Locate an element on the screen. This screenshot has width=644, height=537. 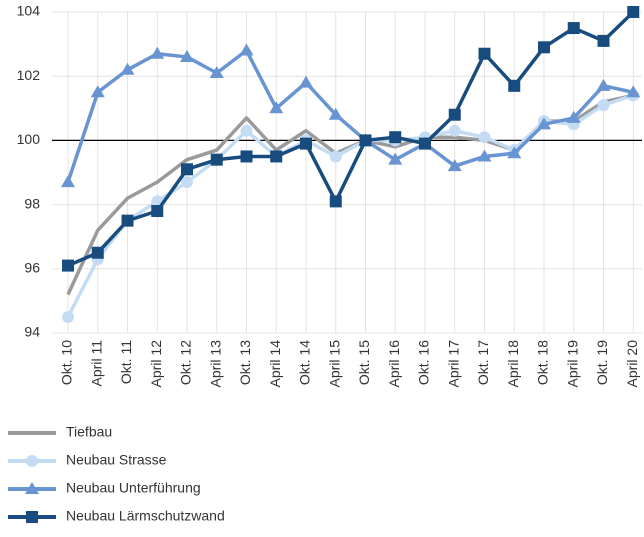
x-tick-label: April 17 is located at coordinates (453, 364).